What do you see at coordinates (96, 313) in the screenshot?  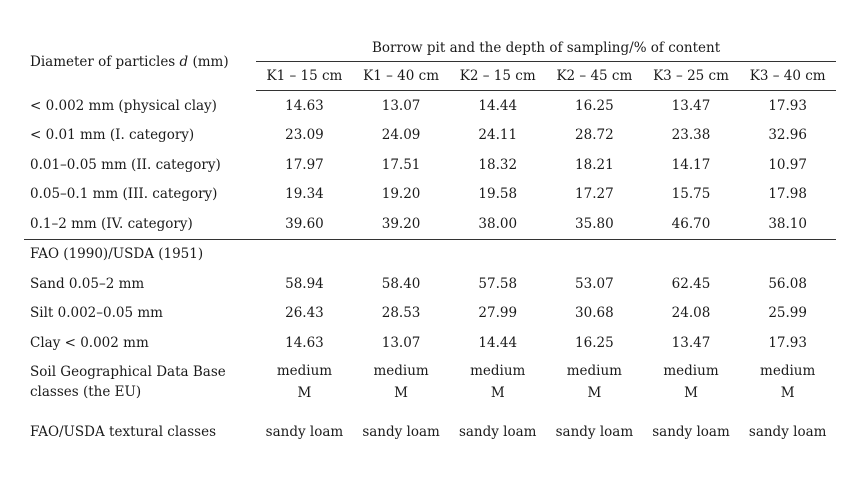 I see `row-label: Silt 0.002–0.05 mm` at bounding box center [96, 313].